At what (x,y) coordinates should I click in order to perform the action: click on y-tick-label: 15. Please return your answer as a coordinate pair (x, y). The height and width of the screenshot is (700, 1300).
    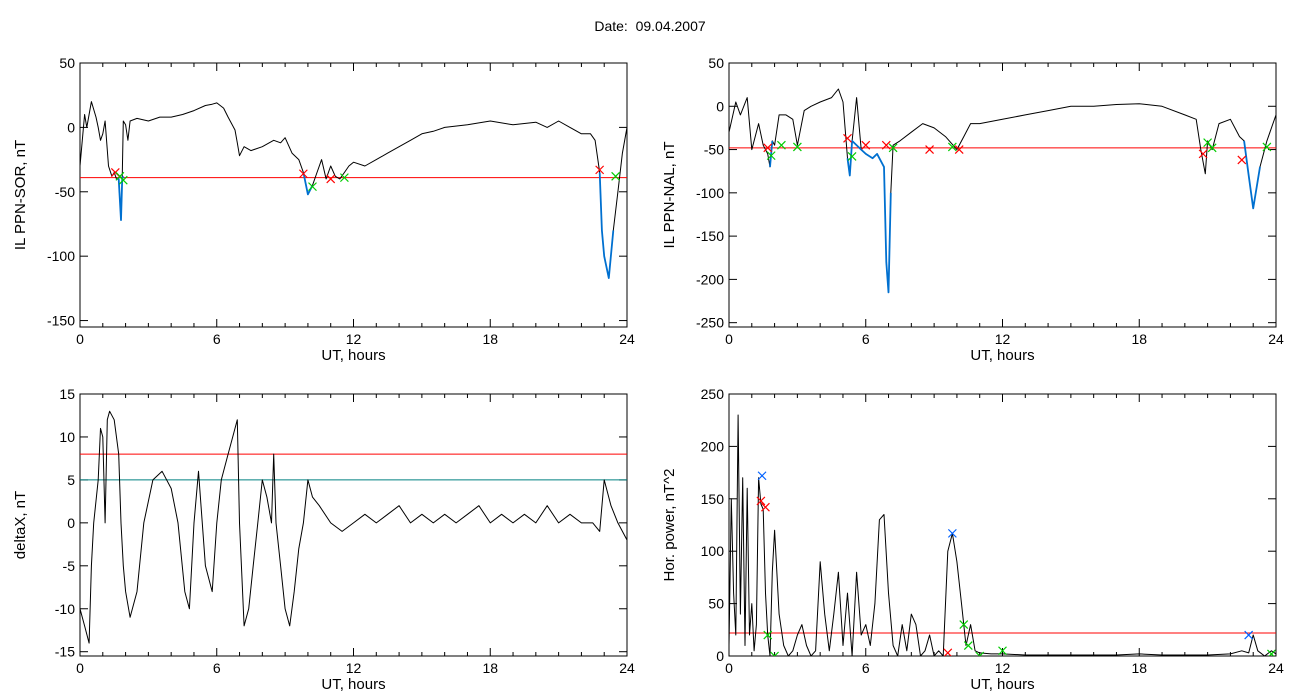
    Looking at the image, I should click on (67, 394).